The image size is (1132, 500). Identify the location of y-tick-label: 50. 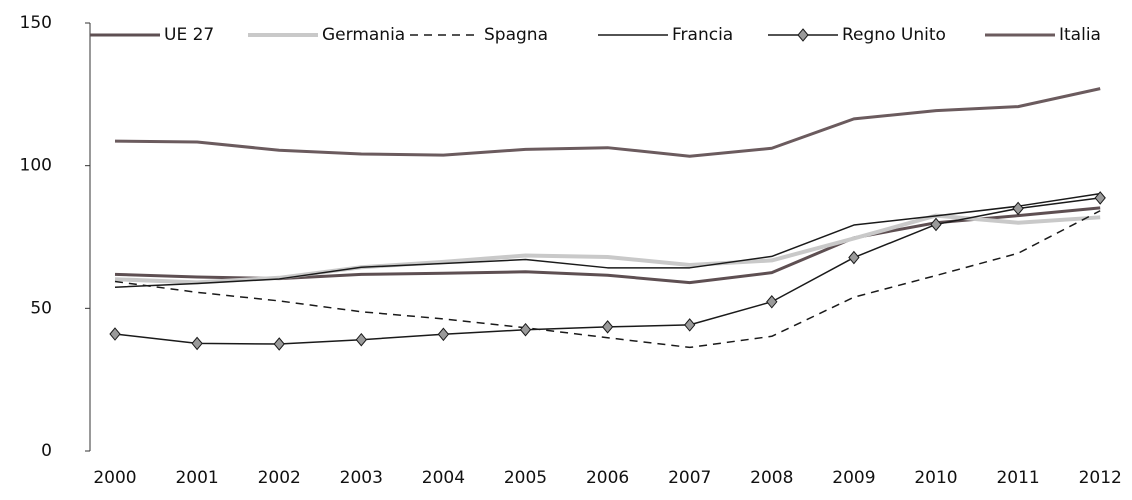
(41, 308).